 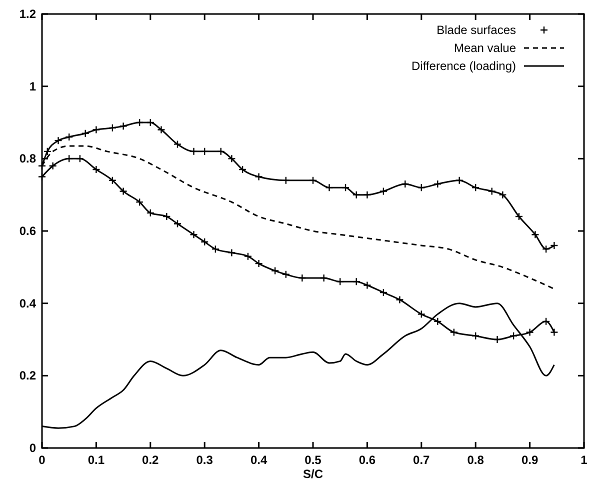 I want to click on x-tick-label: 0.7, so click(x=421, y=460).